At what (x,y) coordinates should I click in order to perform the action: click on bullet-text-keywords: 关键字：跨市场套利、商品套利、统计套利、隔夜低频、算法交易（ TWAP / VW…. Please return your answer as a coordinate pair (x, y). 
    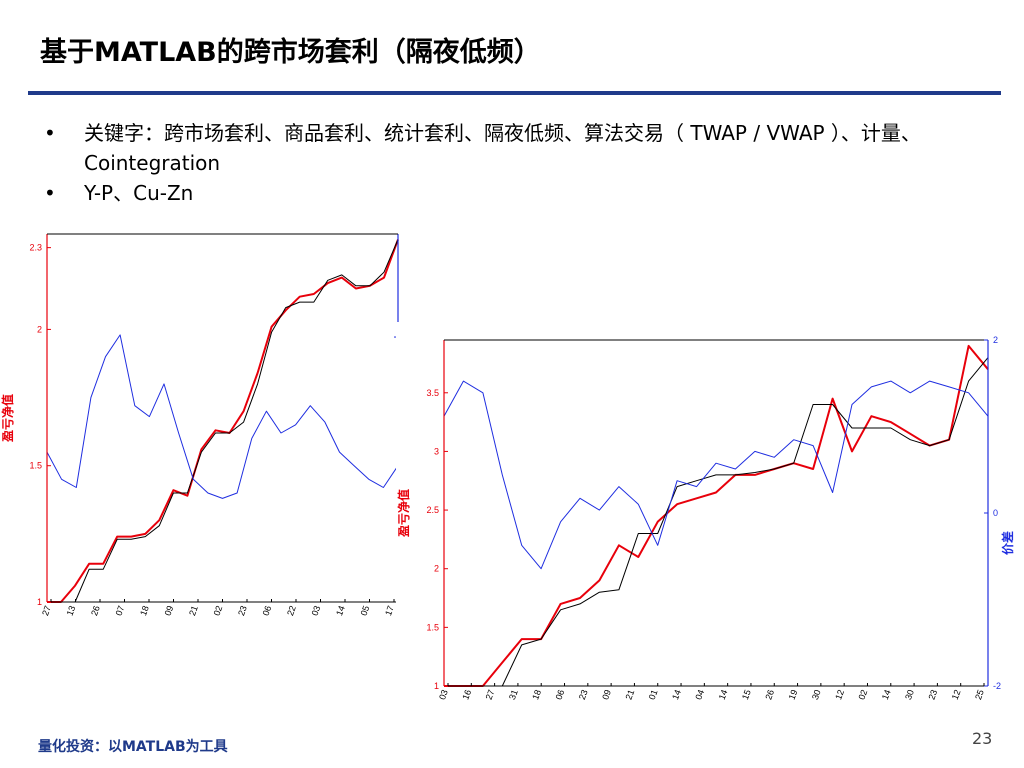
    Looking at the image, I should click on (502, 148).